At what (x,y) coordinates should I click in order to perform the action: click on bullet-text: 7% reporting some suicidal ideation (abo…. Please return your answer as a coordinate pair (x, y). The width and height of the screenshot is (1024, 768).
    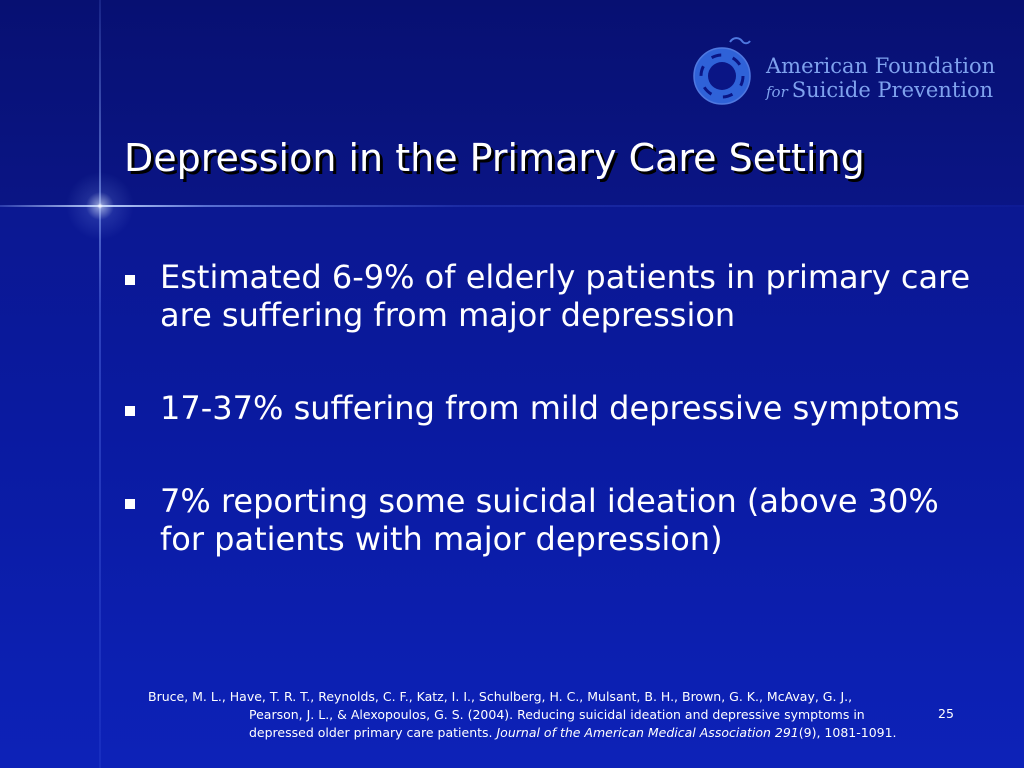
    Looking at the image, I should click on (549, 520).